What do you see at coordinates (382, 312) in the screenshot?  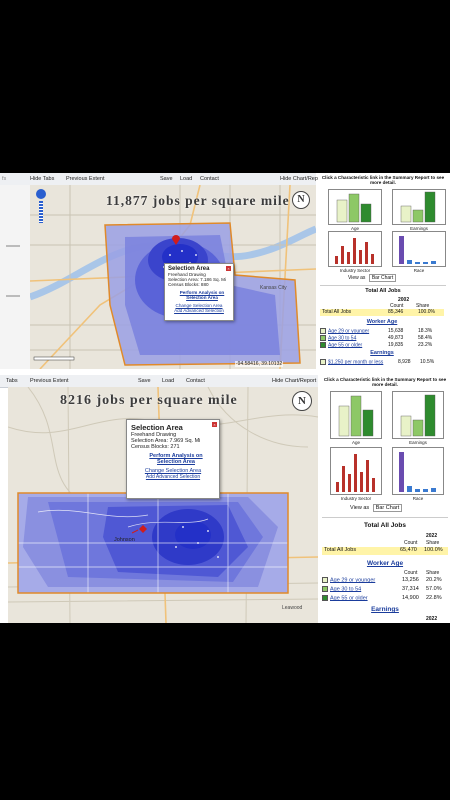 I see `total-row: Total All Jobs 85,346 100.0%` at bounding box center [382, 312].